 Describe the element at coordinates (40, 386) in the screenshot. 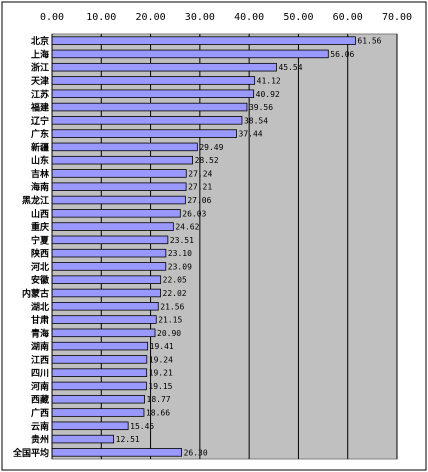

I see `category-label: 河南` at that location.